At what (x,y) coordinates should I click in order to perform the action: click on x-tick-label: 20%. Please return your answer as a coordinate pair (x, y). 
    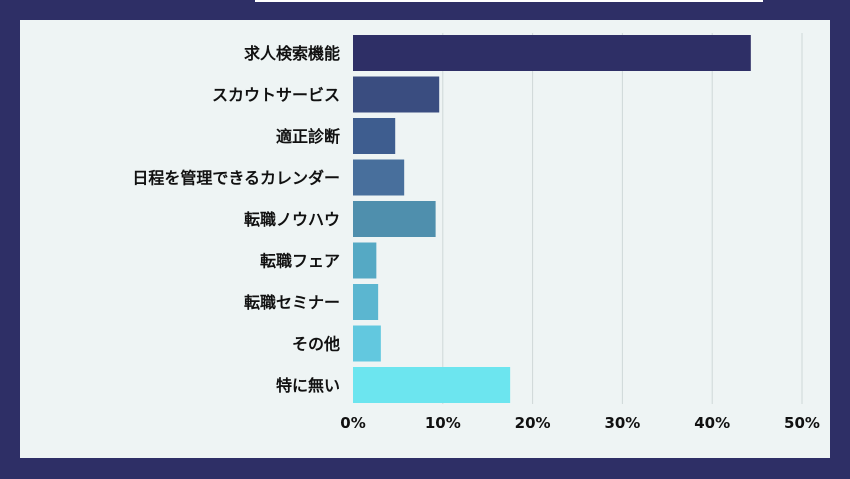
    Looking at the image, I should click on (533, 423).